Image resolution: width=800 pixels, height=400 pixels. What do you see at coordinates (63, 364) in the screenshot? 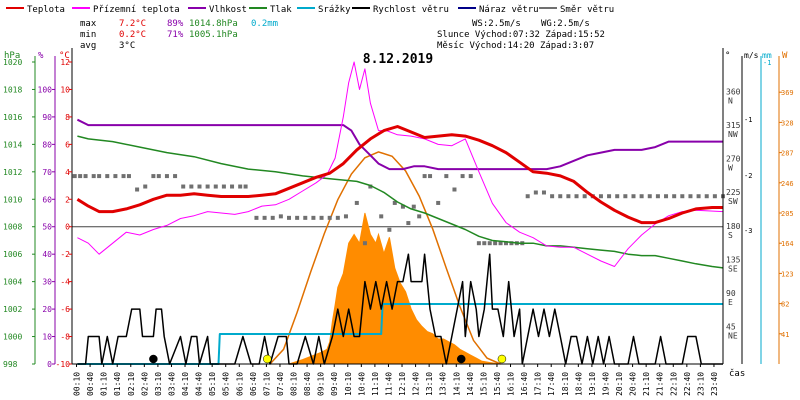
I see `temperature-tick-label: -10` at bounding box center [63, 364].